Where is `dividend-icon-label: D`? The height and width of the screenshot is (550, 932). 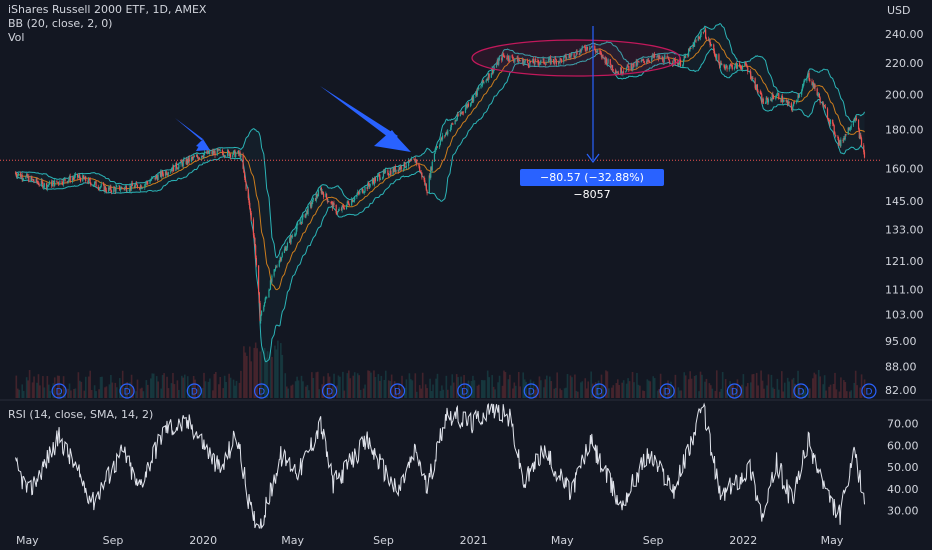
dividend-icon-label: D is located at coordinates (397, 393).